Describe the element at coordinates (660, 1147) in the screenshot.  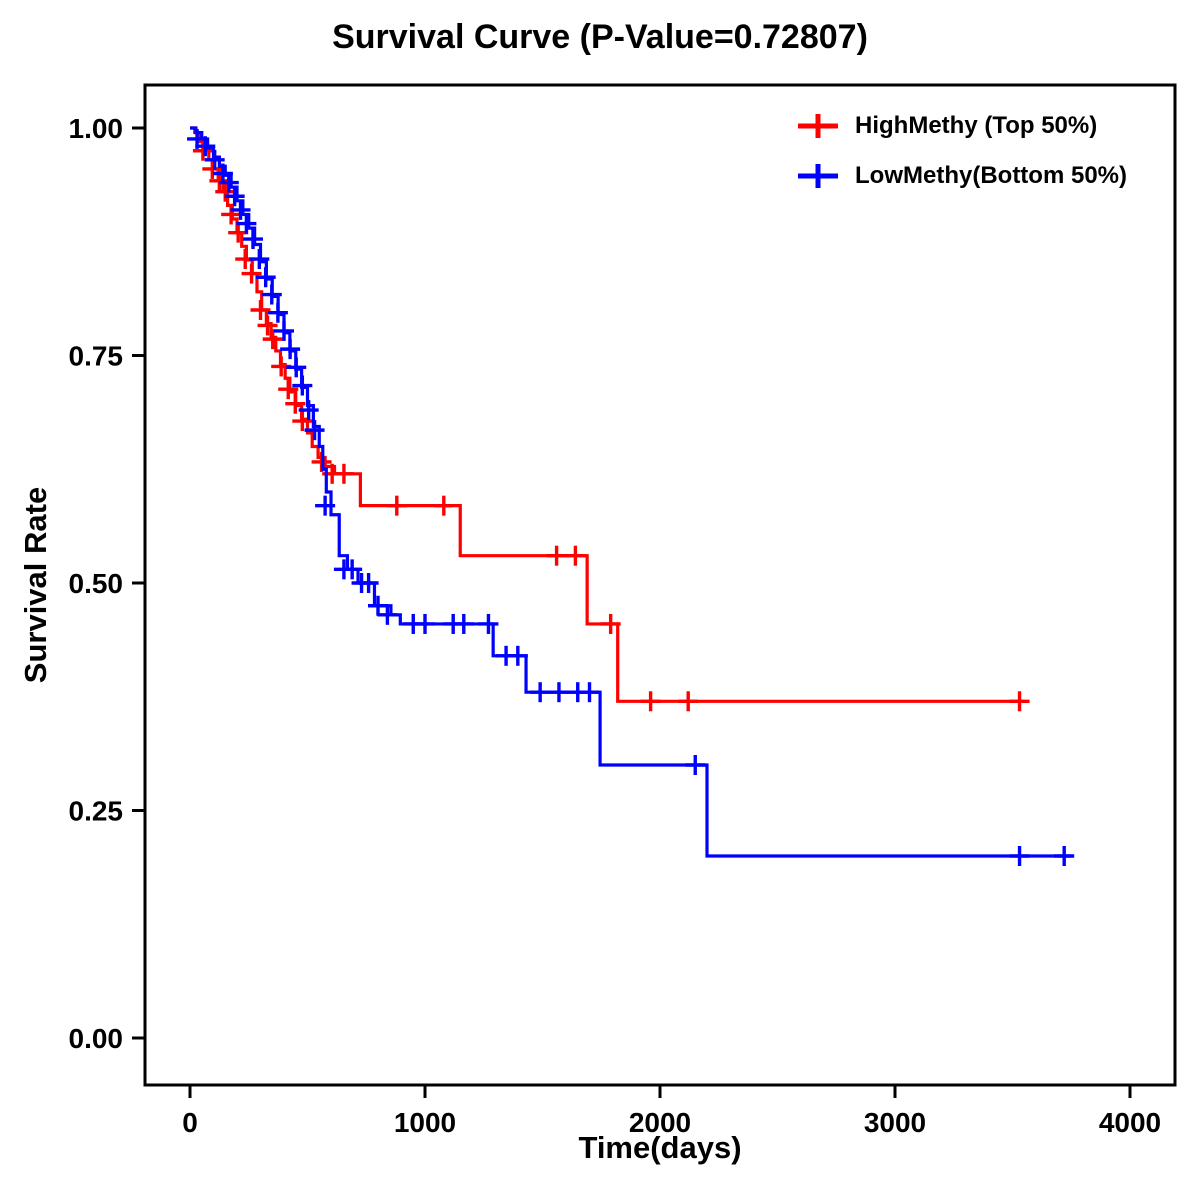
I see `x-axis-title: Time(days)` at that location.